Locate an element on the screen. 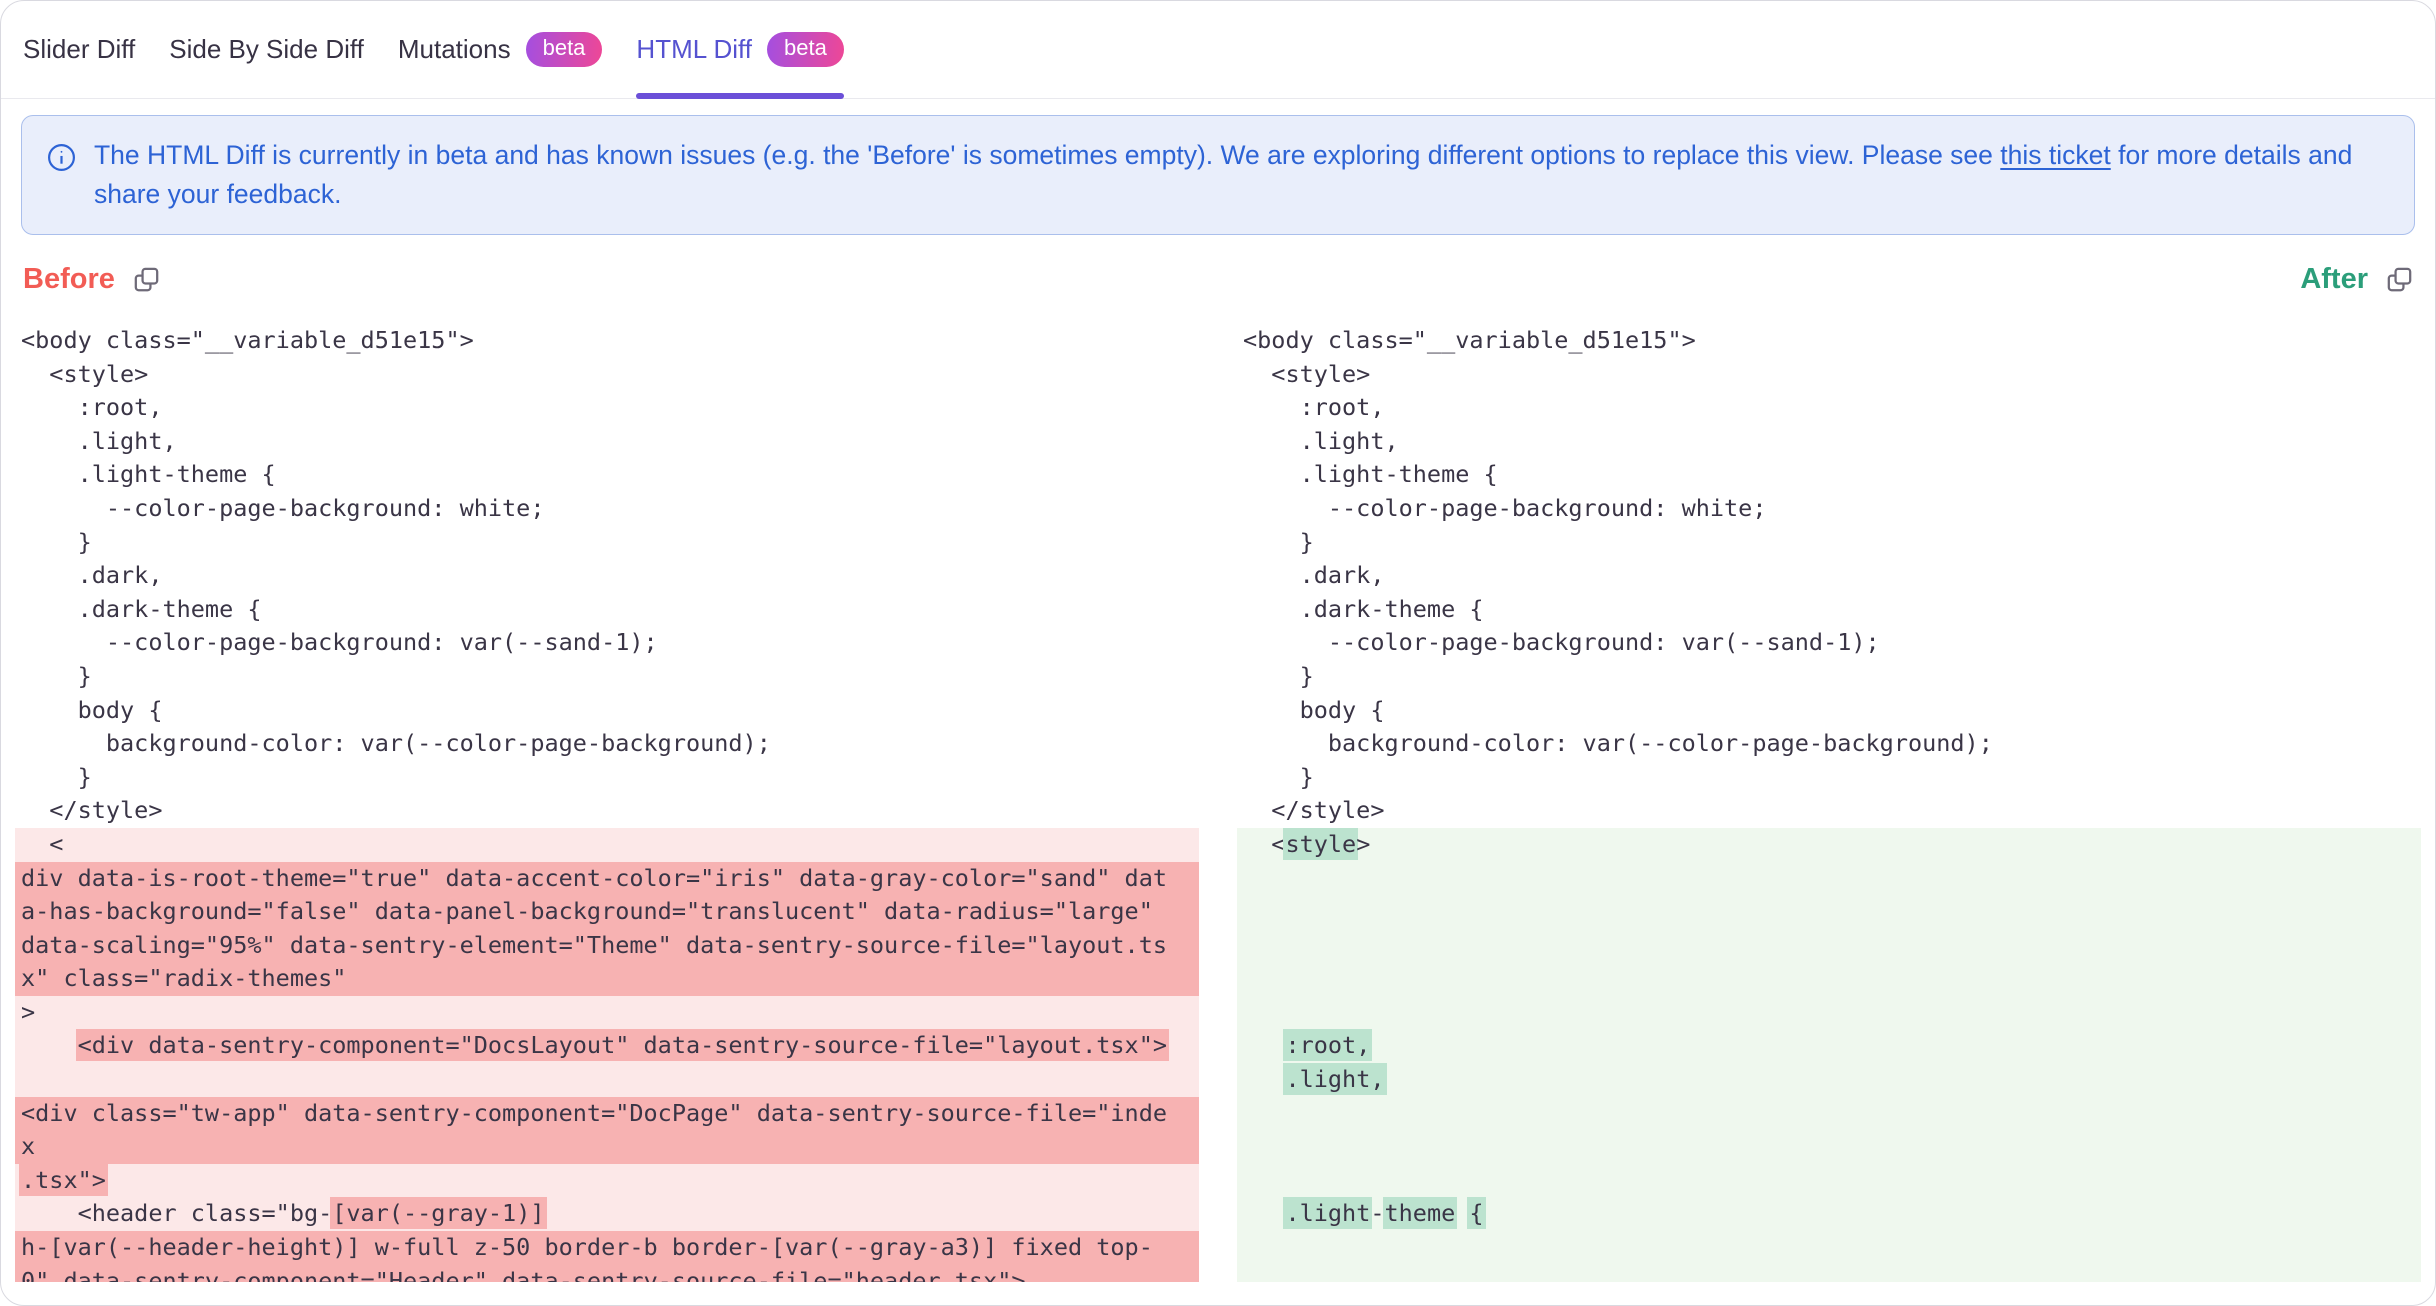 Image resolution: width=2436 pixels, height=1306 pixels. tab-side-by-side-diff: Side By Side Diff is located at coordinates (266, 49).